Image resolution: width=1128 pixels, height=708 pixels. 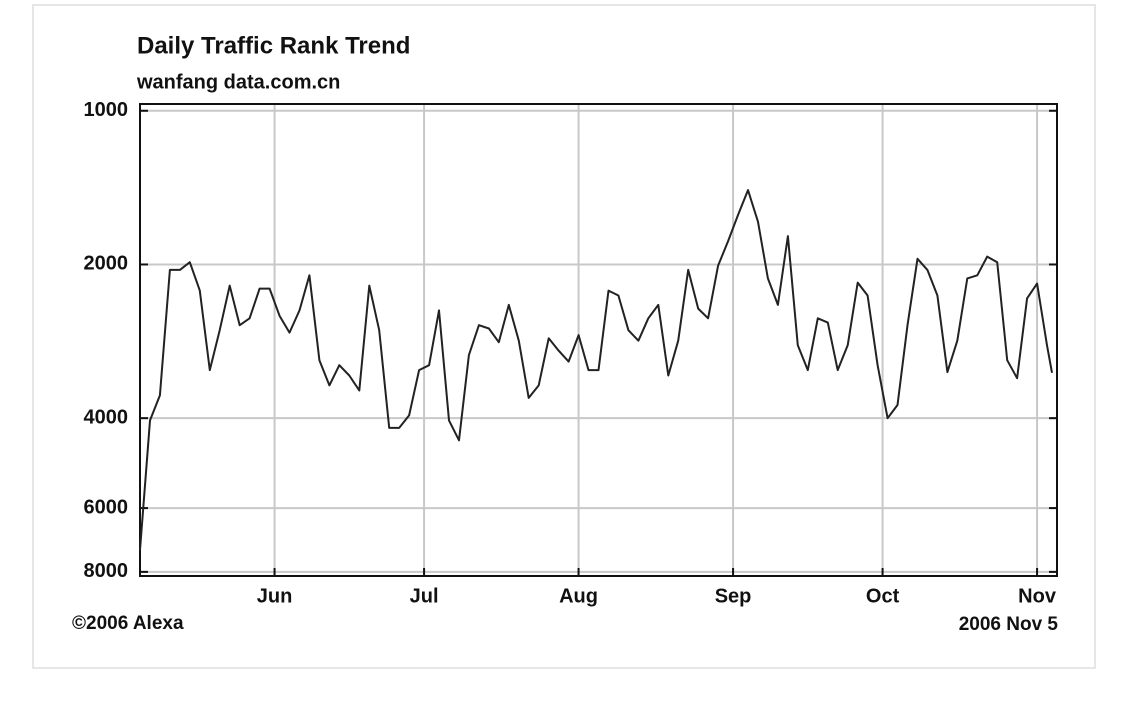 I want to click on copyright: ©2006 Alexa, so click(x=128, y=623).